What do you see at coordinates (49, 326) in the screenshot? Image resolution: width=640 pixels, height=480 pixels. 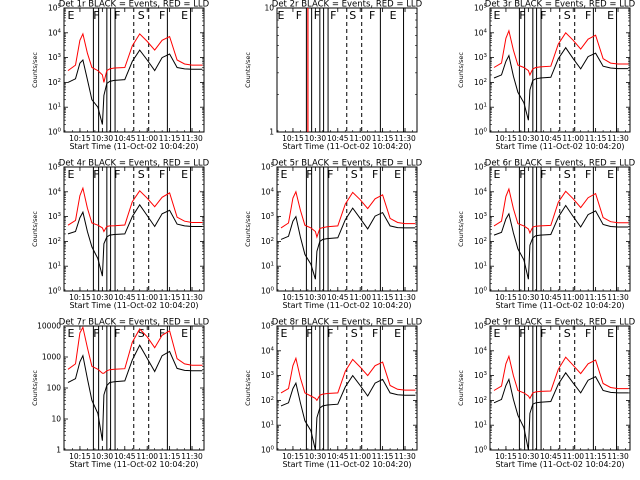 I see `y-tick-label: 10000` at bounding box center [49, 326].